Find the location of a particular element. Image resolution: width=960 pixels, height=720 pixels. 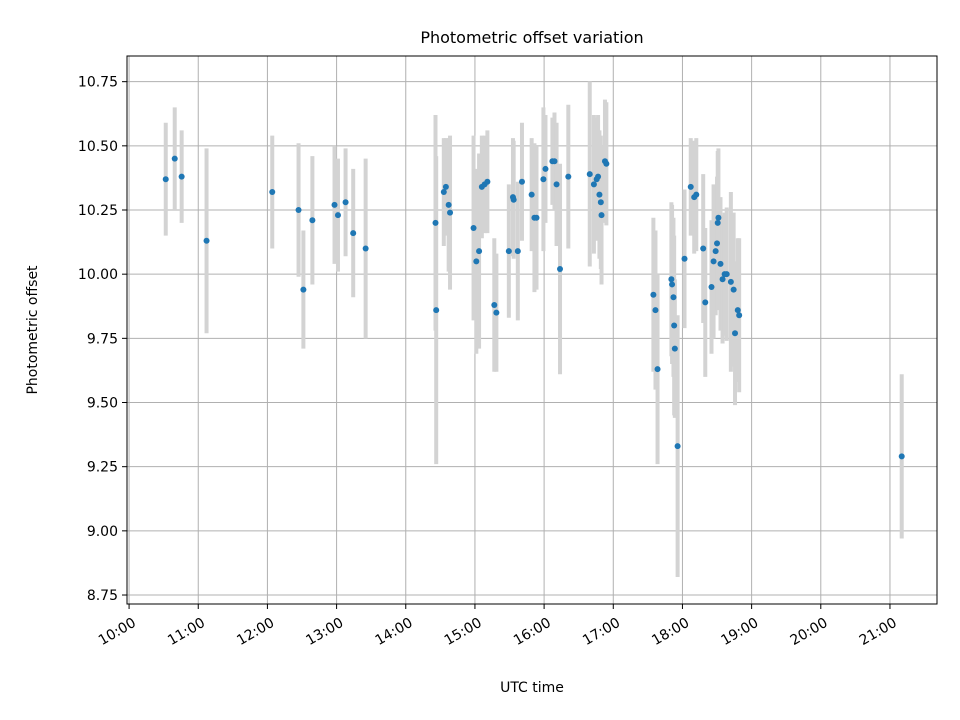

y-tick-label: 9.50 is located at coordinates (102, 404).